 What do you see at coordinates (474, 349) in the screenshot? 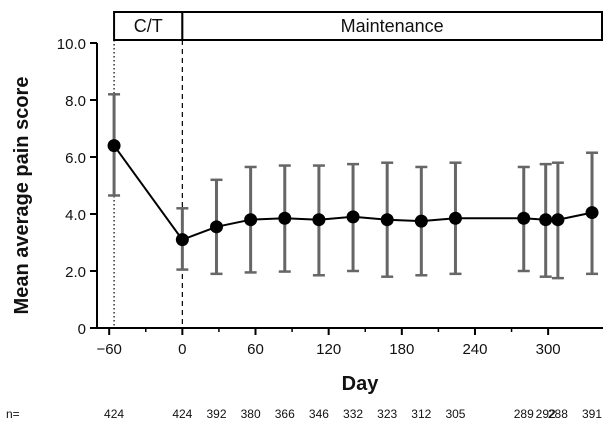
I see `x-tick-label: 240` at bounding box center [474, 349].